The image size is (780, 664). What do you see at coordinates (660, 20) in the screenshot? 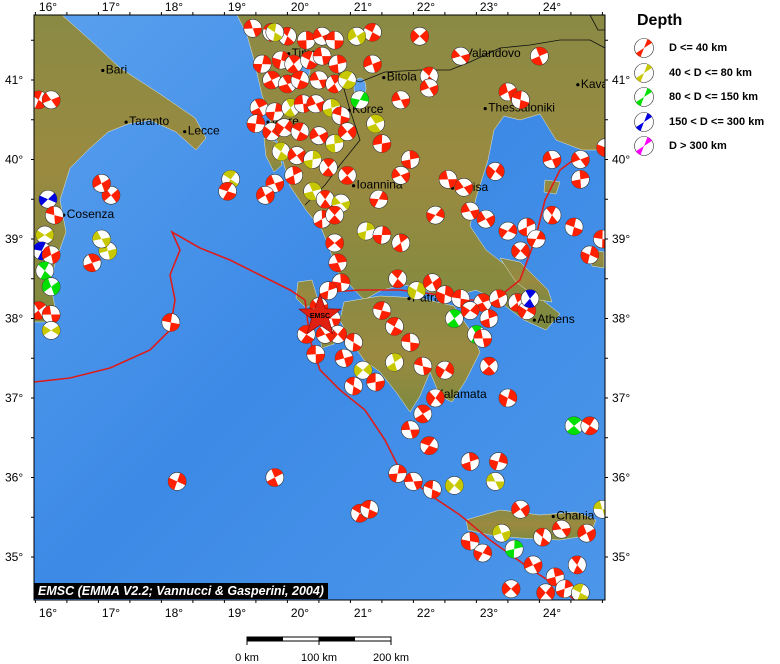
I see `legend-title: Depth` at bounding box center [660, 20].